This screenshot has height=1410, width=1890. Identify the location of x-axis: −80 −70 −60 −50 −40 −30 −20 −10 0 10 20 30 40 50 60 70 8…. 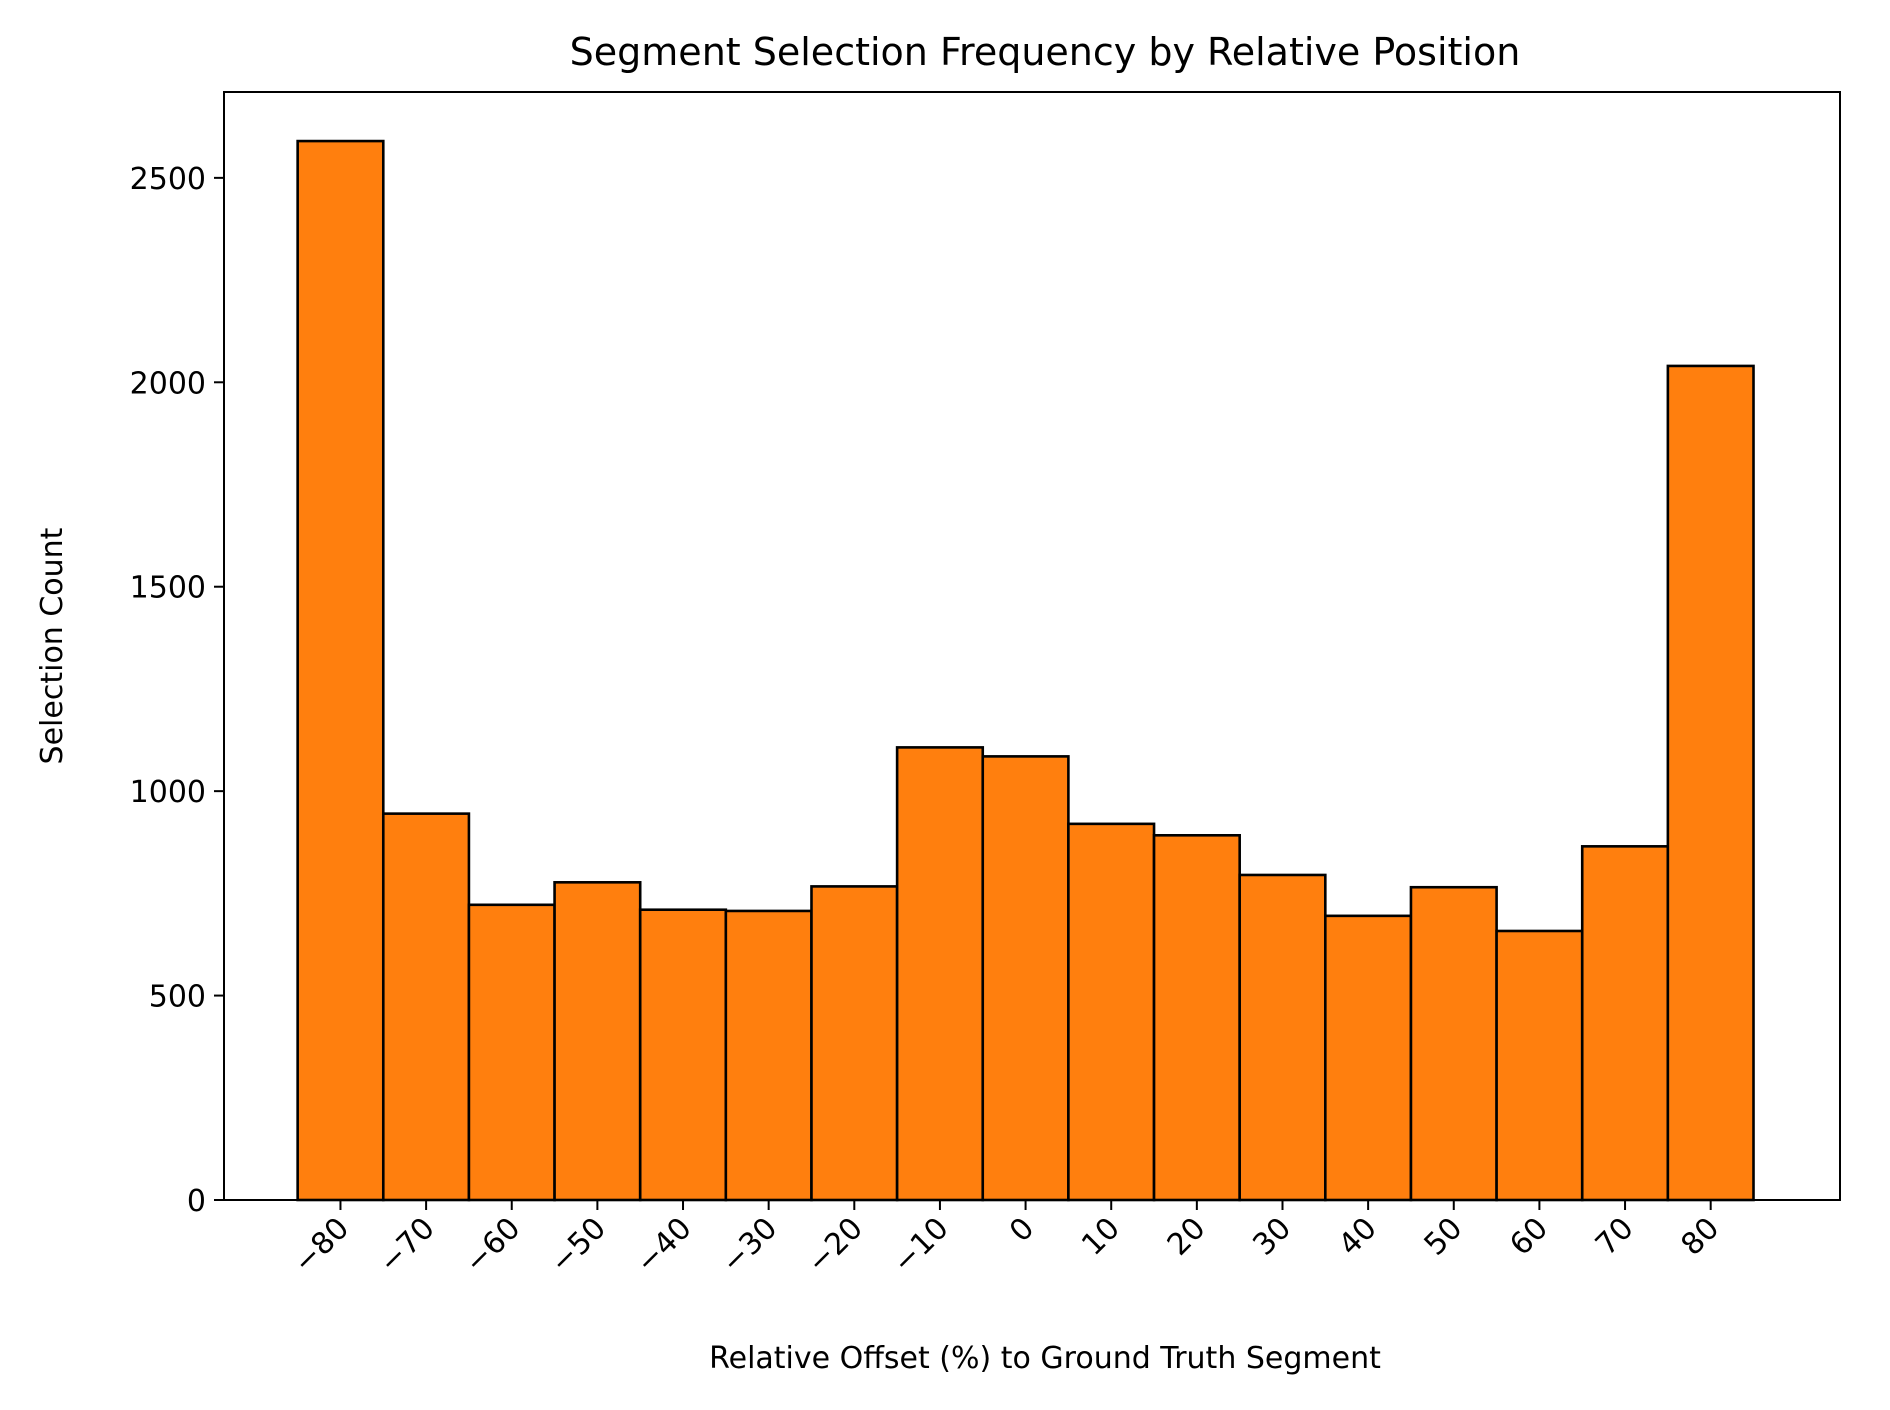
(1007, 1240).